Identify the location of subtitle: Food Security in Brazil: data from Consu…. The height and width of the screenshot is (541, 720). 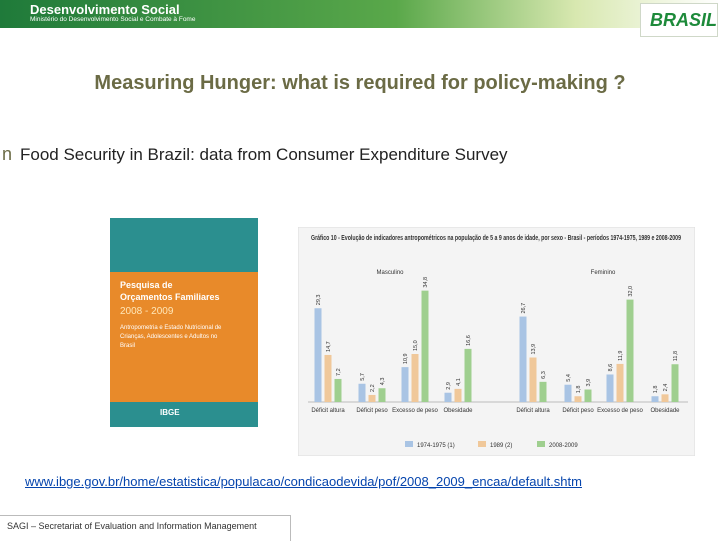
(264, 154).